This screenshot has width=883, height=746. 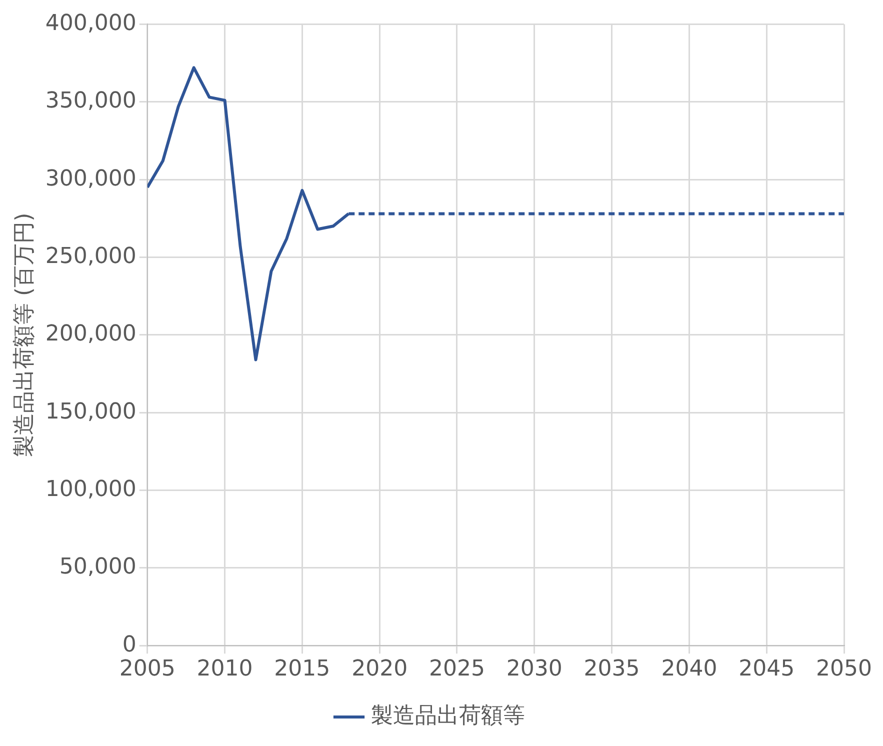 What do you see at coordinates (90, 489) in the screenshot?
I see `y-tick-label: 100,000` at bounding box center [90, 489].